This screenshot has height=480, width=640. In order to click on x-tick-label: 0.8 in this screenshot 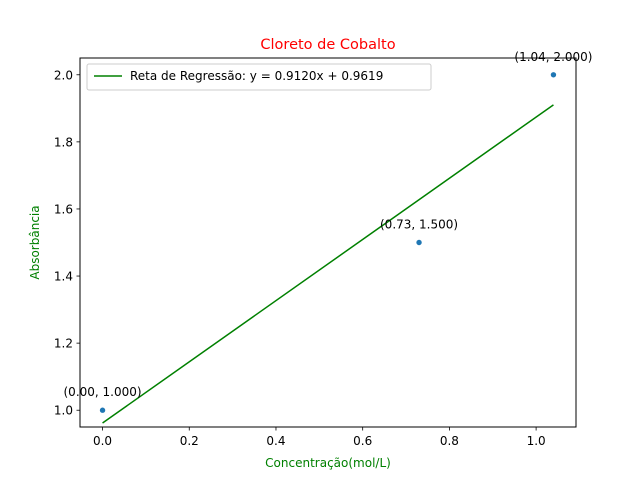, I will do `click(449, 441)`.